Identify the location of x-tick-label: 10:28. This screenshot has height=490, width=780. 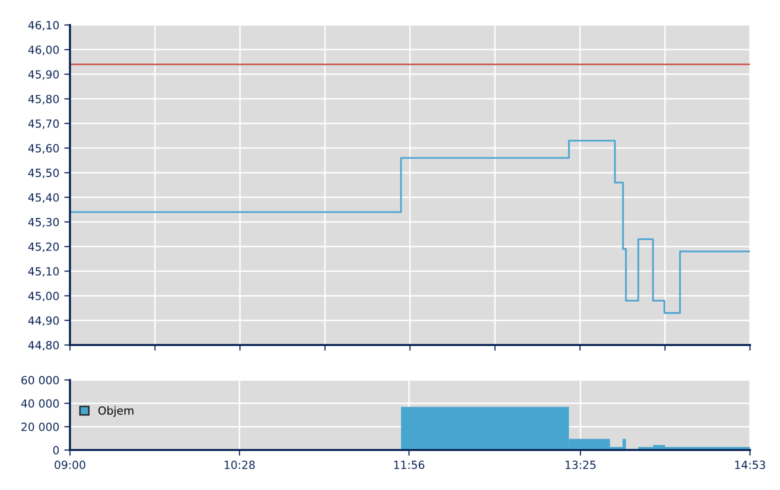
(239, 465).